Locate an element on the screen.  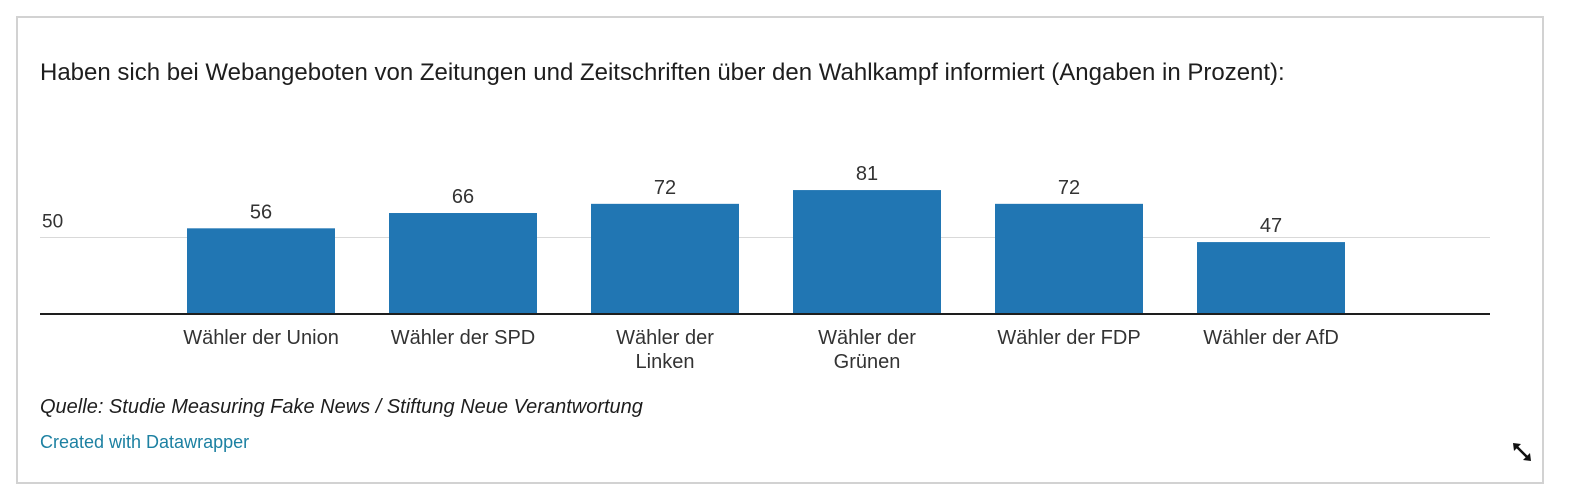
x-category-label-line: Wähler der AfD is located at coordinates (1271, 338).